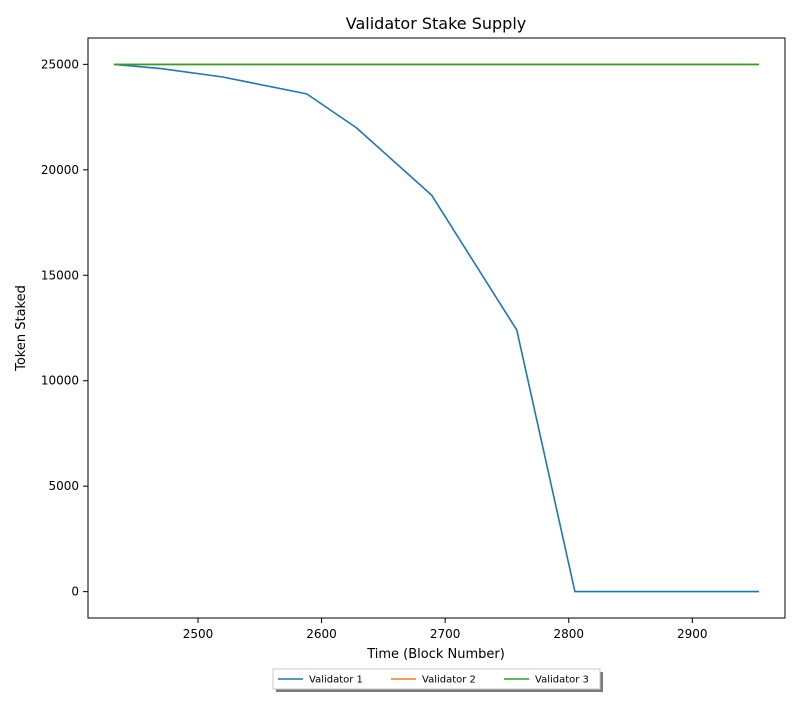  What do you see at coordinates (64, 328) in the screenshot?
I see `y-axis: 0 5000 10000 15000 20000 25000` at bounding box center [64, 328].